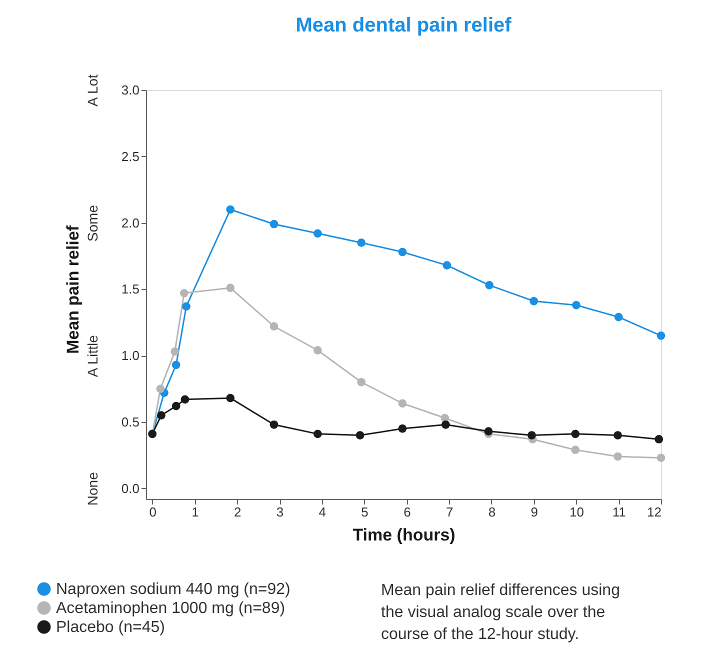 The height and width of the screenshot is (664, 701). What do you see at coordinates (280, 512) in the screenshot?
I see `x-tick-label: 3` at bounding box center [280, 512].